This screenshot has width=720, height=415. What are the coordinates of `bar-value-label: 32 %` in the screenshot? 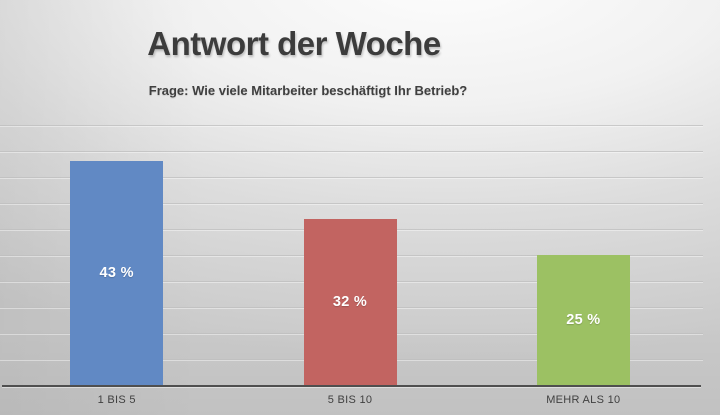 It's located at (350, 301).